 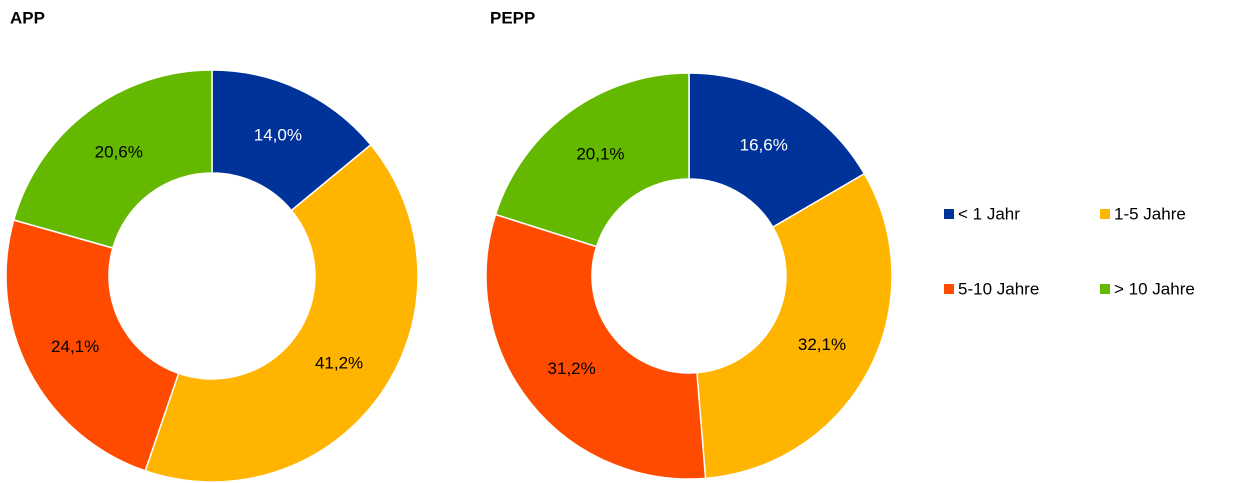 What do you see at coordinates (27, 17) in the screenshot?
I see `chart-title: APP` at bounding box center [27, 17].